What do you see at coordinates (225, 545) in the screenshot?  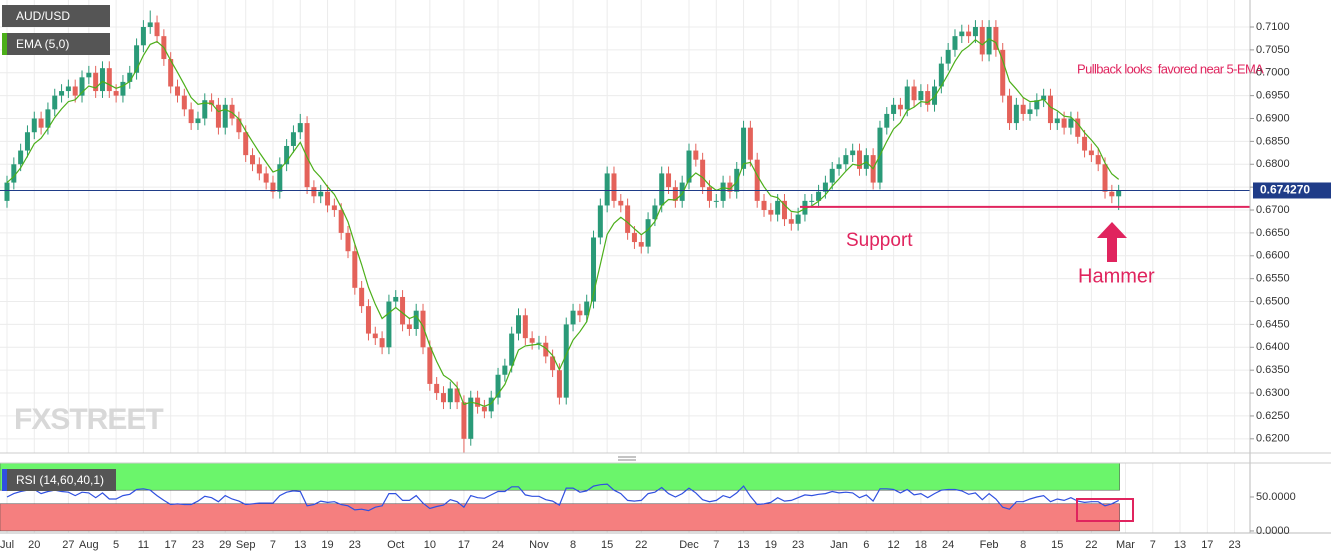 I see `x-tick-label: 29` at bounding box center [225, 545].